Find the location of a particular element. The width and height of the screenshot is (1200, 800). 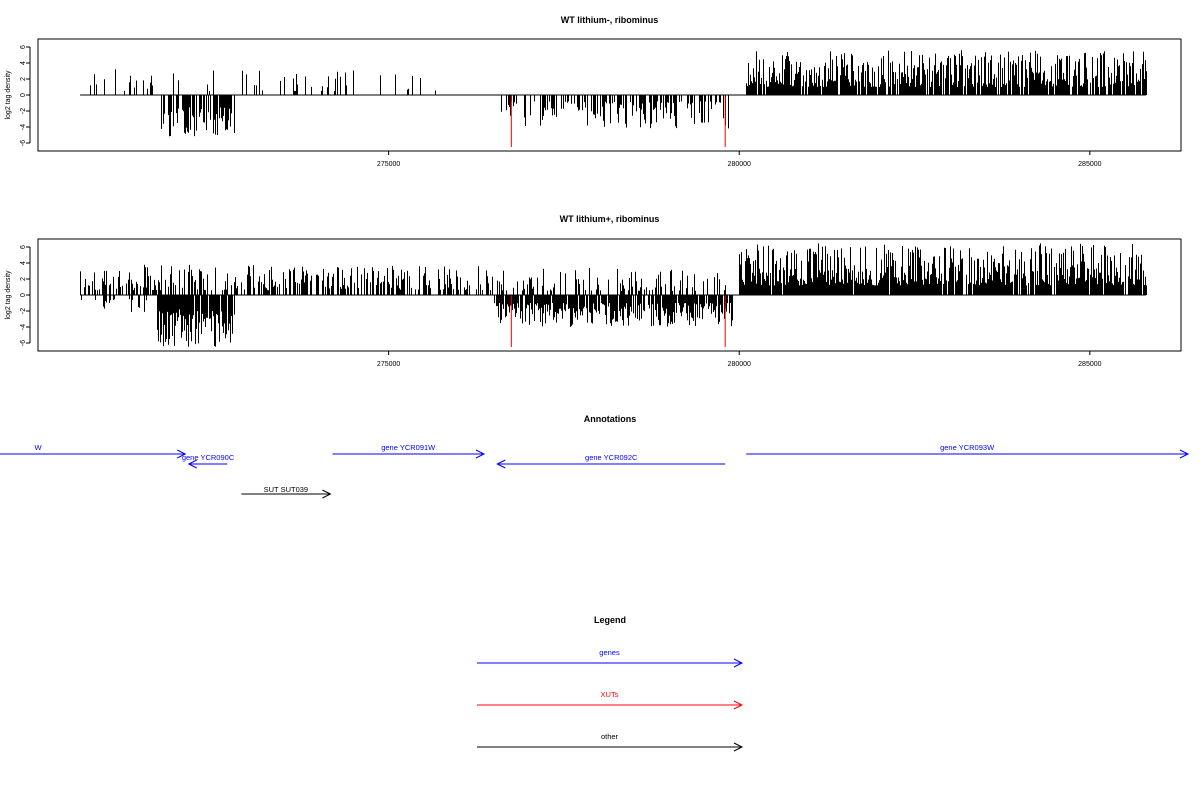

annotation-feature: gene YCR090C is located at coordinates (208, 461).